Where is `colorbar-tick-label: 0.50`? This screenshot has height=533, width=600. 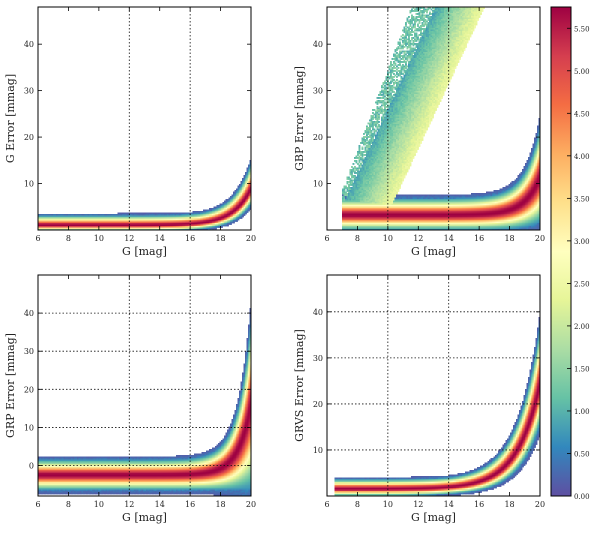 colorbar-tick-label: 0.50 is located at coordinates (582, 454).